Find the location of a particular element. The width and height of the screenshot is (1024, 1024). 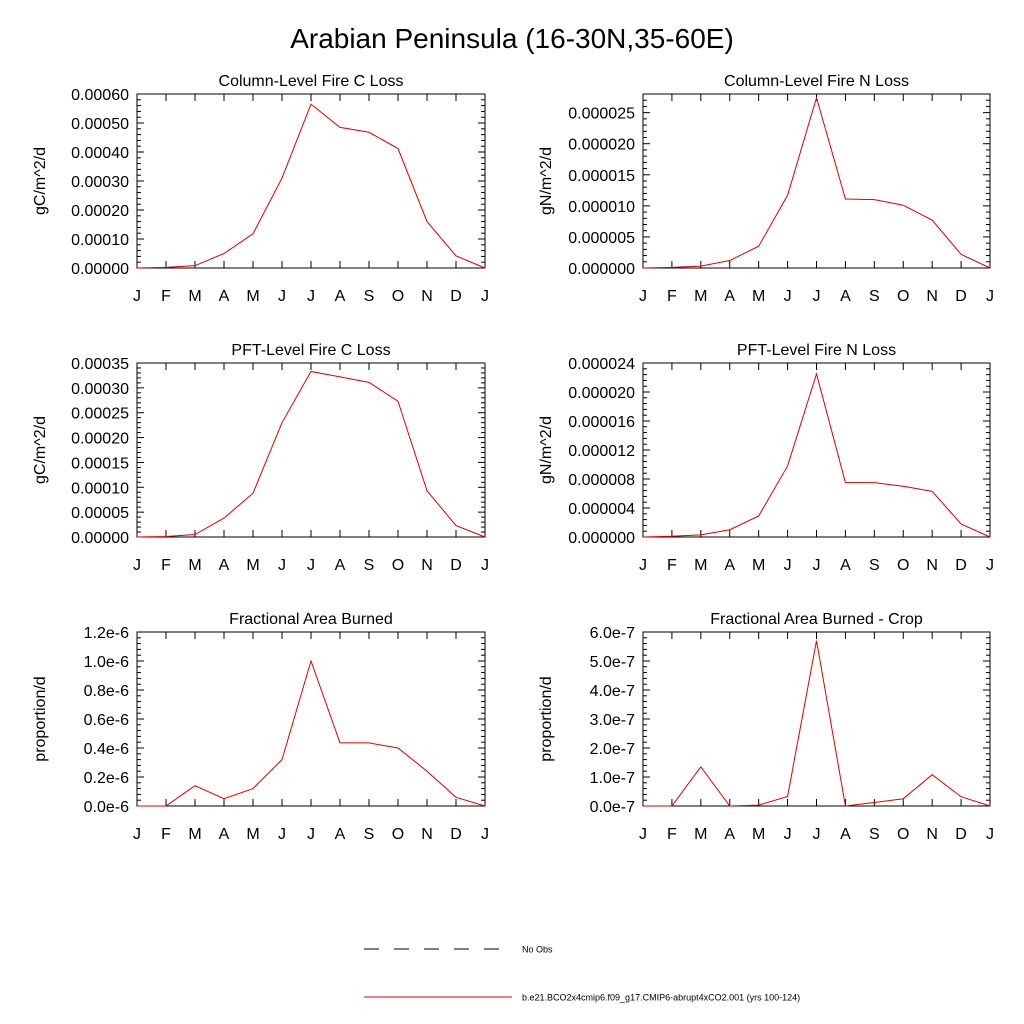

y-tick-label: 1.2e-6 is located at coordinates (106, 633).